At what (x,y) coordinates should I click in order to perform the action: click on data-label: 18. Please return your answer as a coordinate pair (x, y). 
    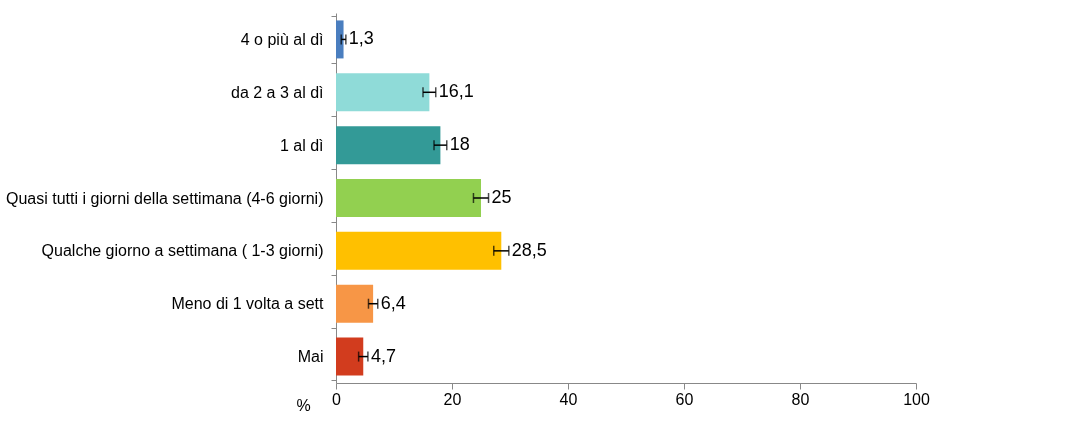
    Looking at the image, I should click on (459, 144).